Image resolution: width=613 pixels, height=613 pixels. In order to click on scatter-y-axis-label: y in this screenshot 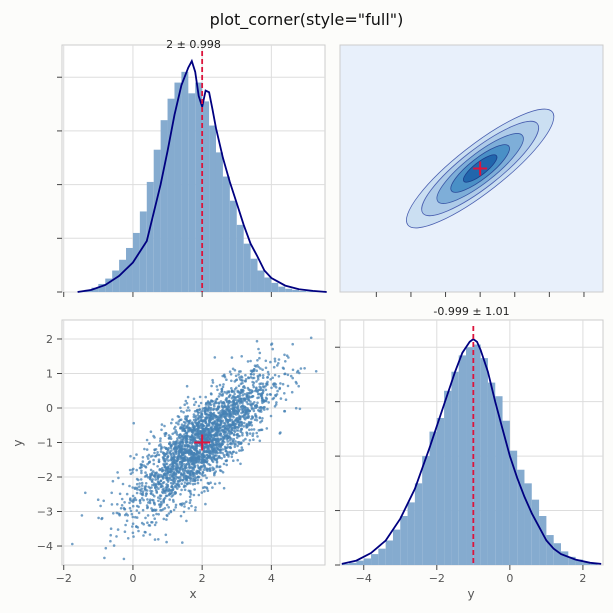, I will do `click(18, 442)`.